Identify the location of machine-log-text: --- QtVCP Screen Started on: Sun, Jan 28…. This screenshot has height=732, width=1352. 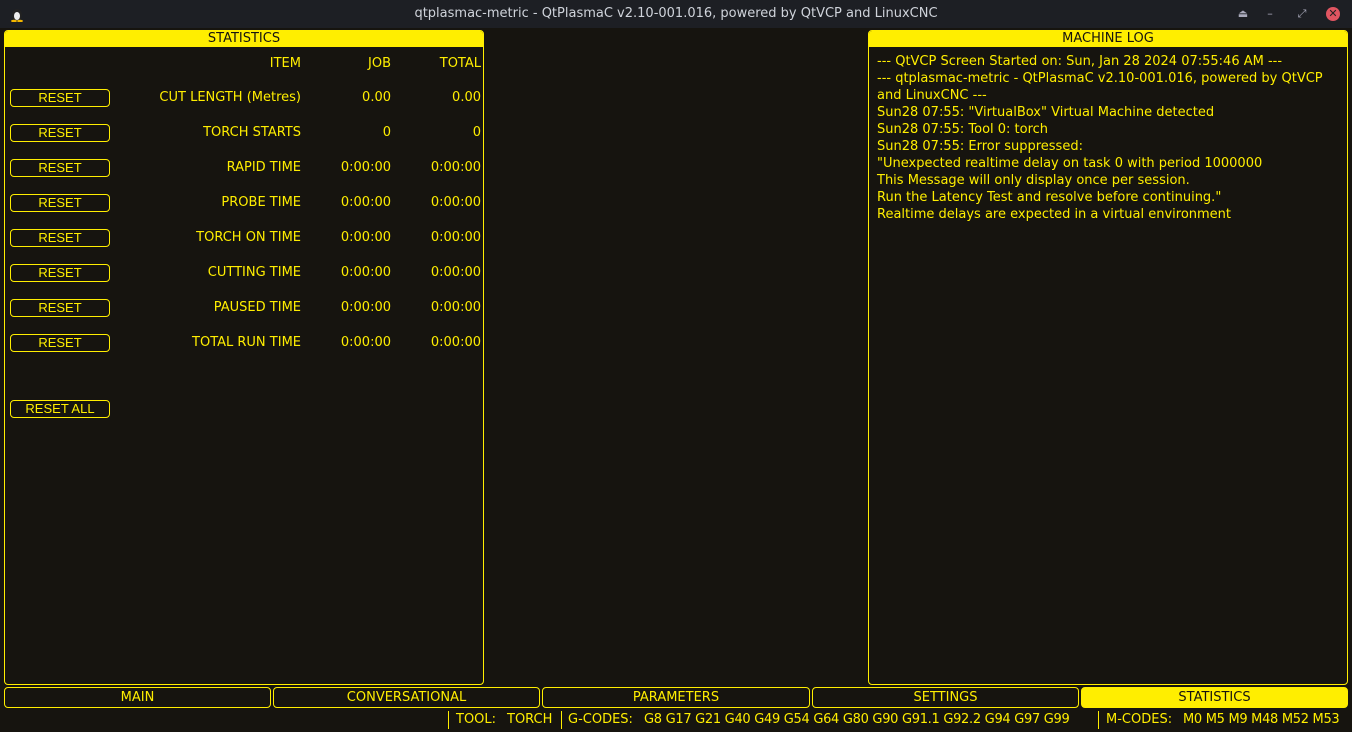
(1108, 138).